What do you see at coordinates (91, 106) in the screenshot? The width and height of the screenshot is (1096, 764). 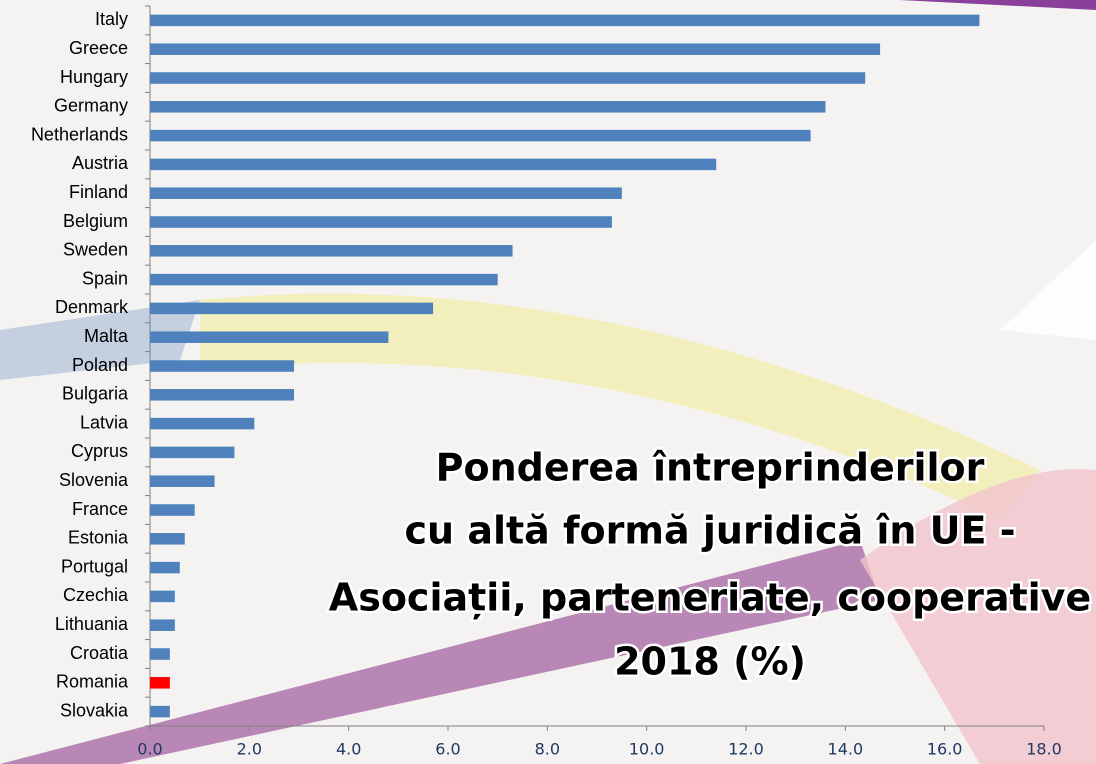 I see `y-tick-label: Germany` at bounding box center [91, 106].